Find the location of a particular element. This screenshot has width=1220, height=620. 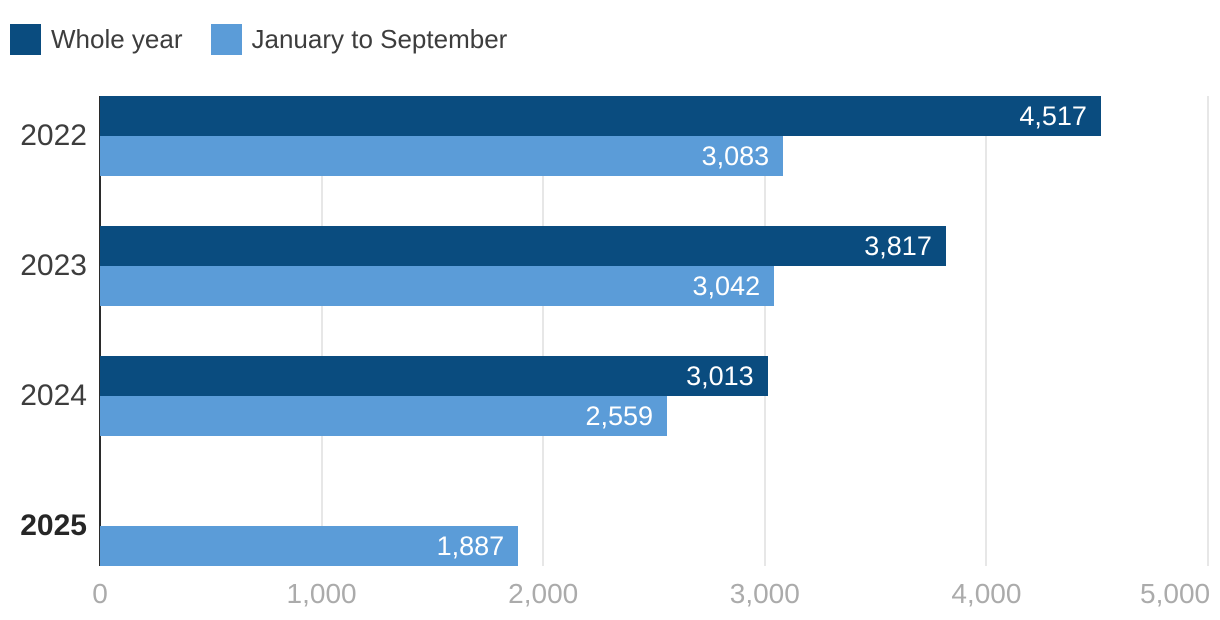

value-label: 3,013 is located at coordinates (720, 376).